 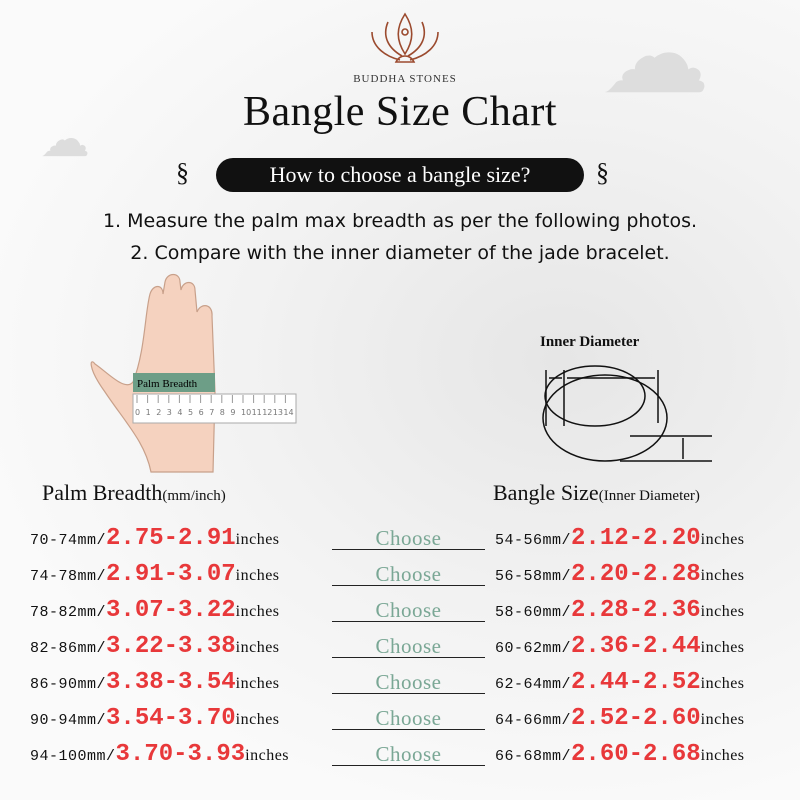 What do you see at coordinates (636, 610) in the screenshot?
I see `bangle-inches: 2.28-2.36` at bounding box center [636, 610].